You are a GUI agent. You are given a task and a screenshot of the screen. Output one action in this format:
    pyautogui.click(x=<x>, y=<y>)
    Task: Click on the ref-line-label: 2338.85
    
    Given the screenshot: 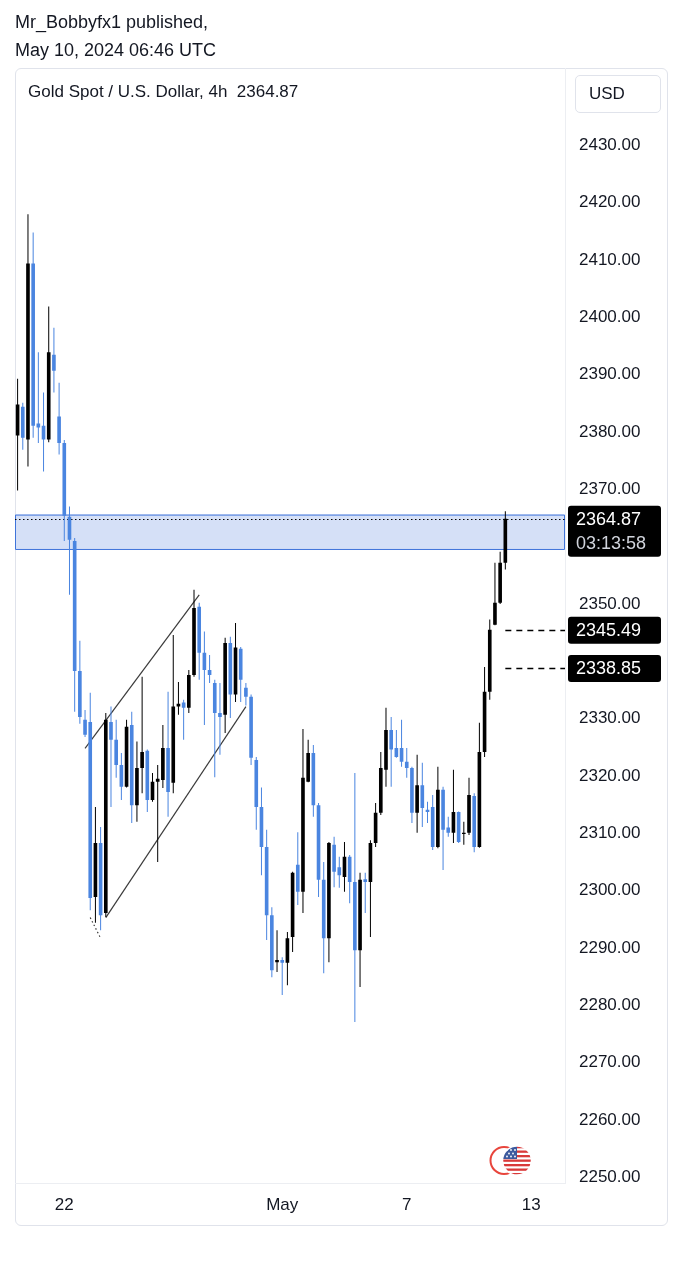 What is the action you would take?
    pyautogui.click(x=609, y=667)
    